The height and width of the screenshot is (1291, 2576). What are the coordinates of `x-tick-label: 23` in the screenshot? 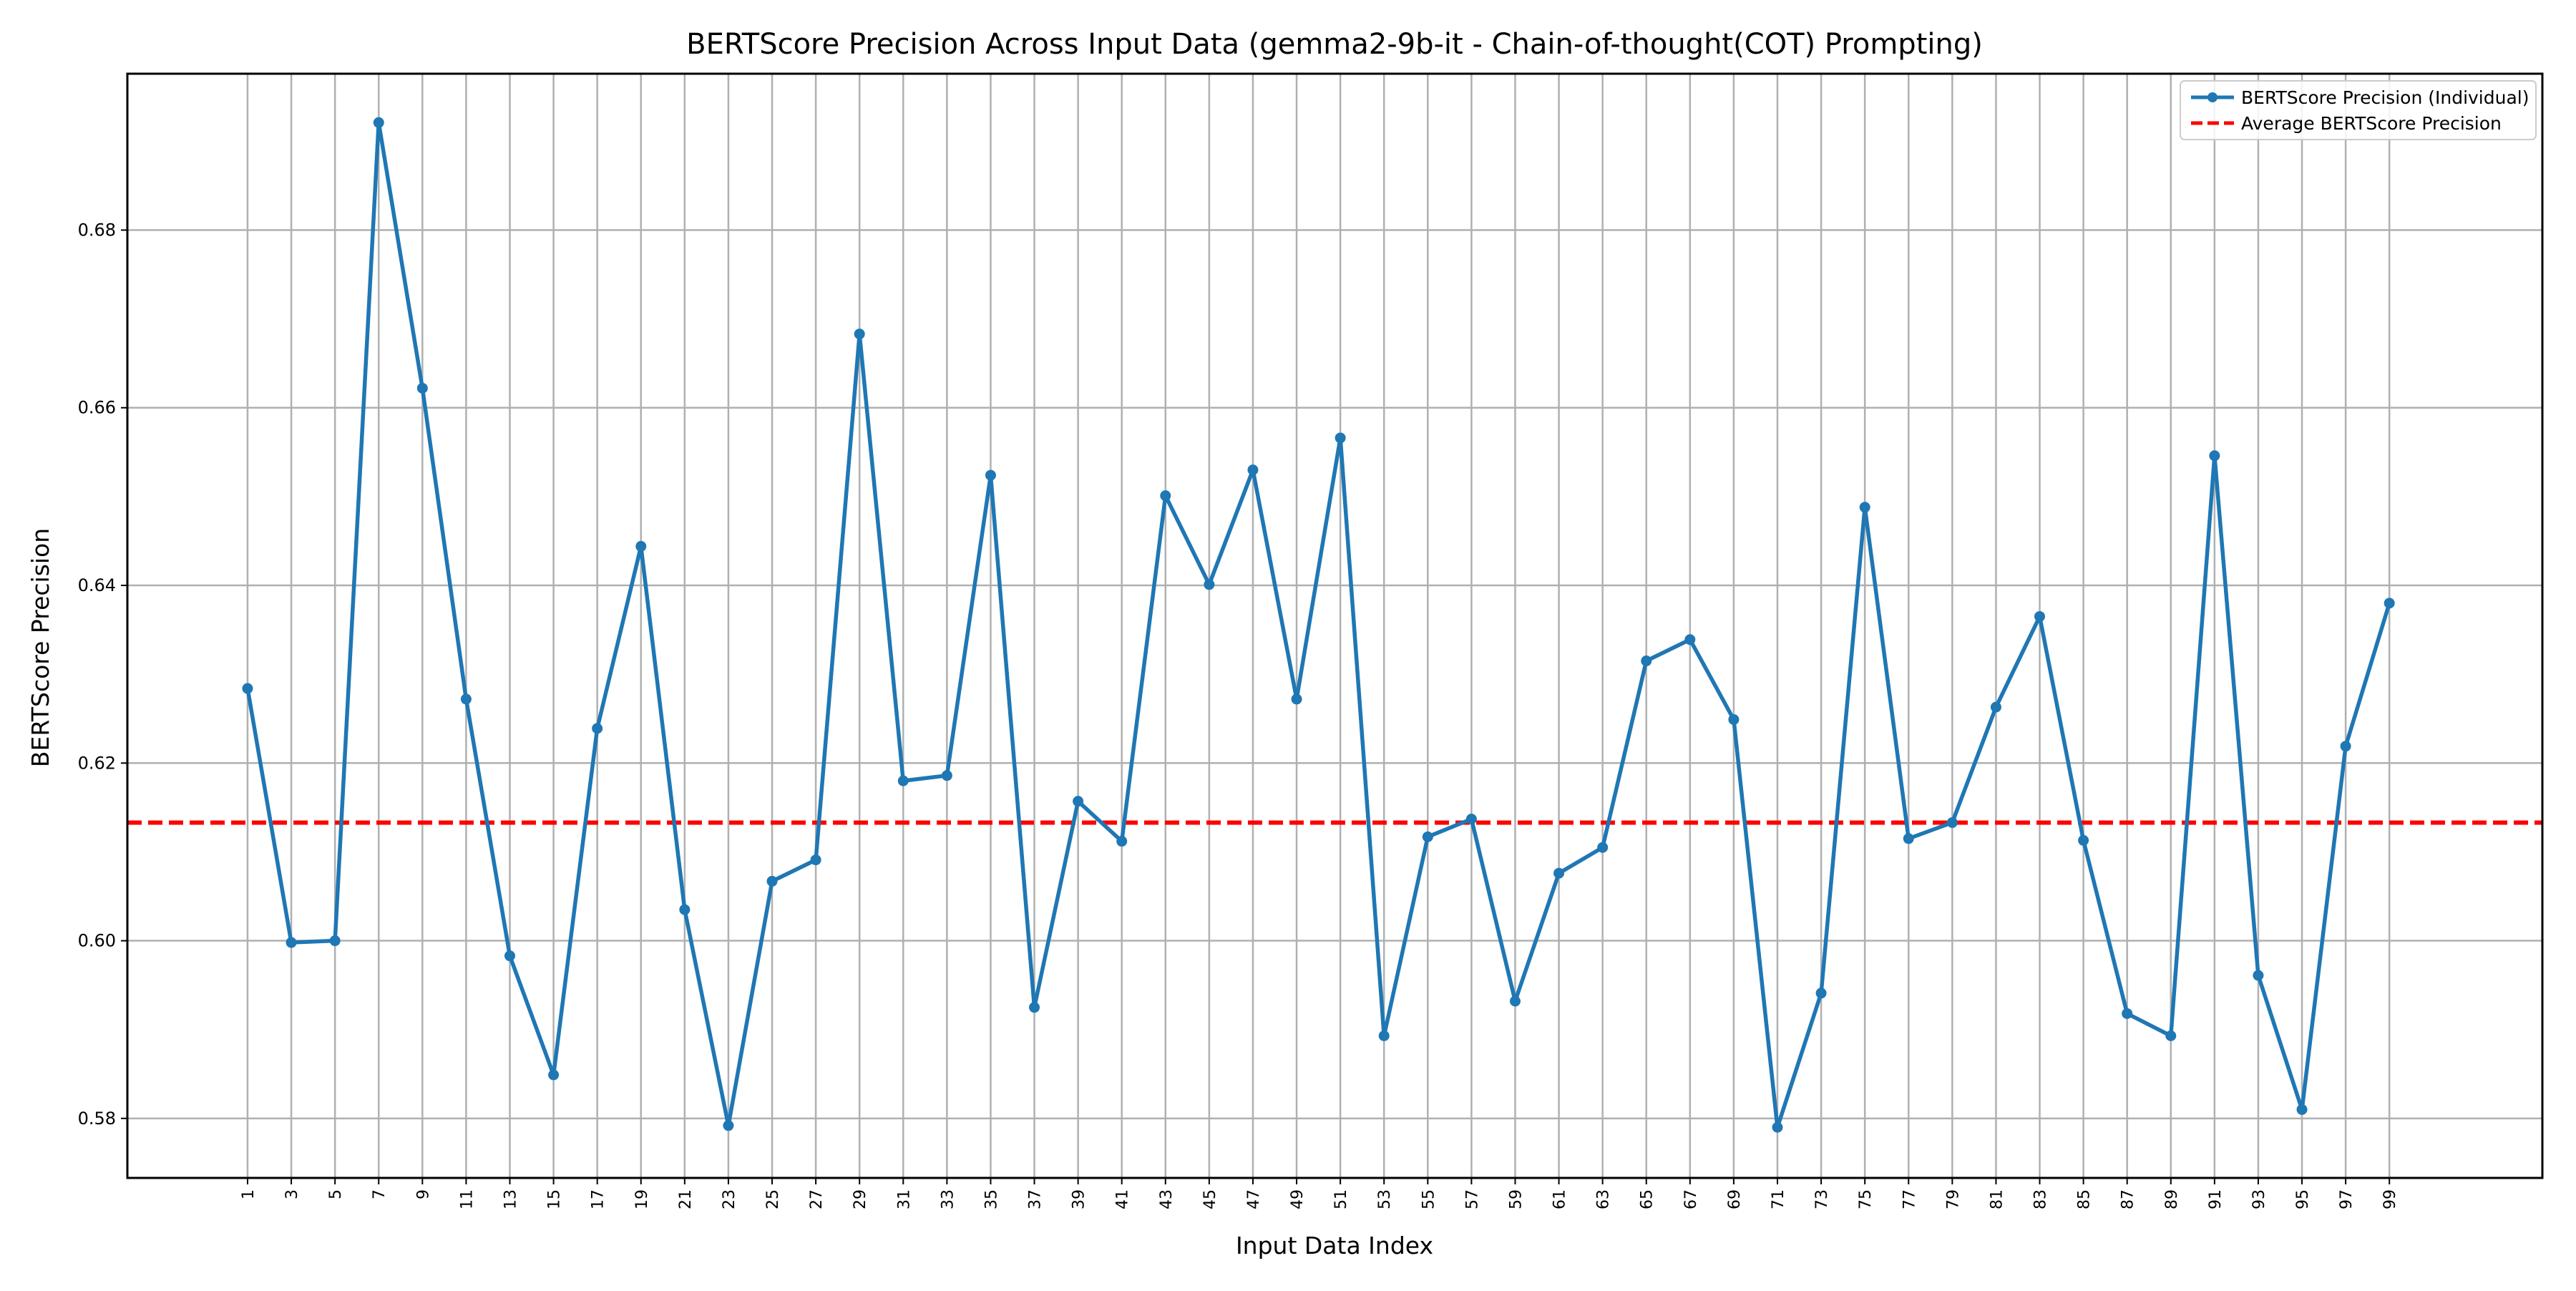 It's located at (729, 1199).